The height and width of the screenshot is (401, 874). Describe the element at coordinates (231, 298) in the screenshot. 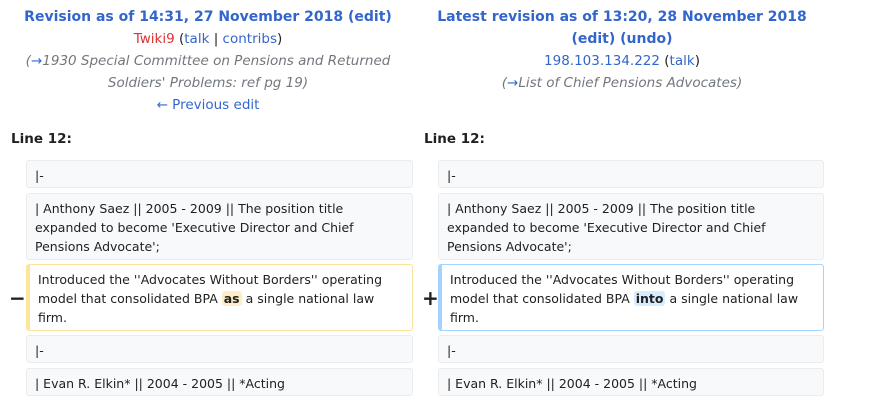

I see `deleted-word: as` at that location.